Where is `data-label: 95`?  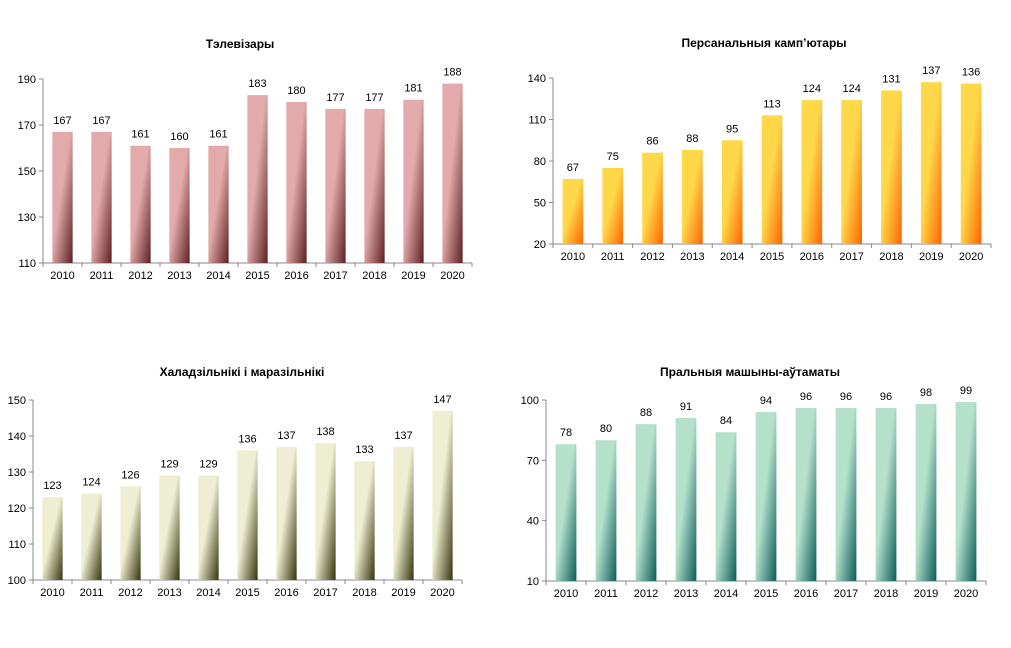
data-label: 95 is located at coordinates (732, 129).